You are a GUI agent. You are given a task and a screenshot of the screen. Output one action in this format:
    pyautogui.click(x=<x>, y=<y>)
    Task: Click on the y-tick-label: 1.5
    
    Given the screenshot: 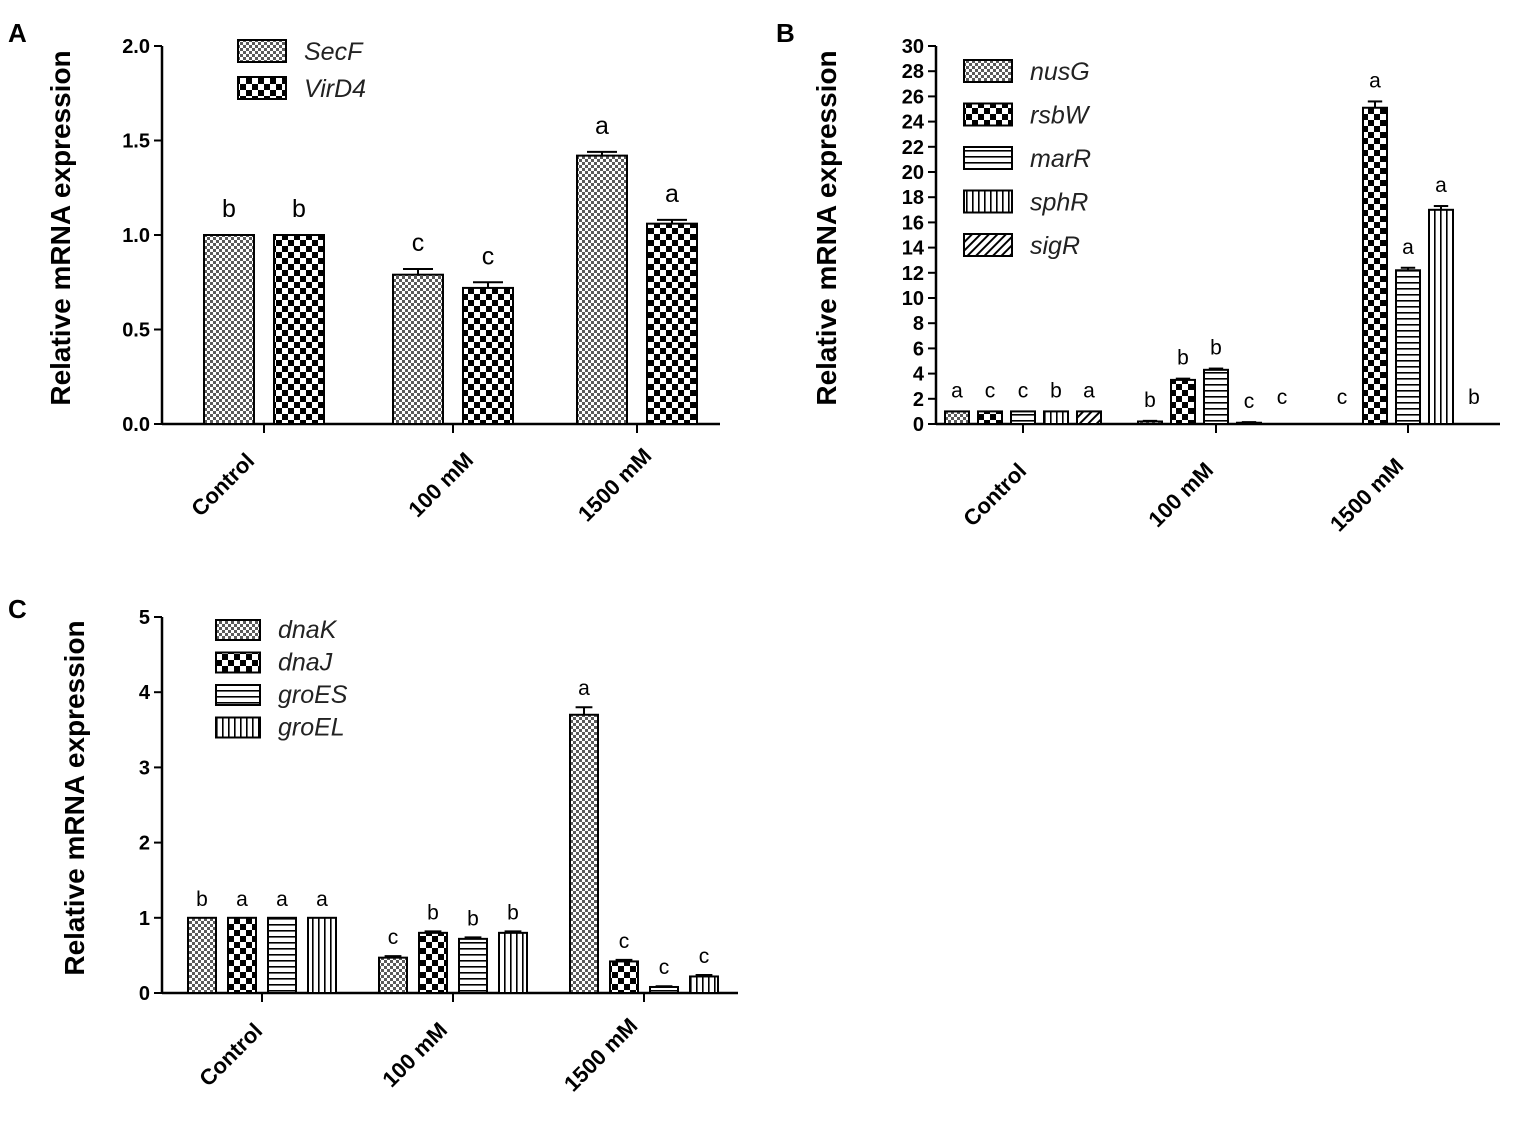 What is the action you would take?
    pyautogui.click(x=136, y=142)
    